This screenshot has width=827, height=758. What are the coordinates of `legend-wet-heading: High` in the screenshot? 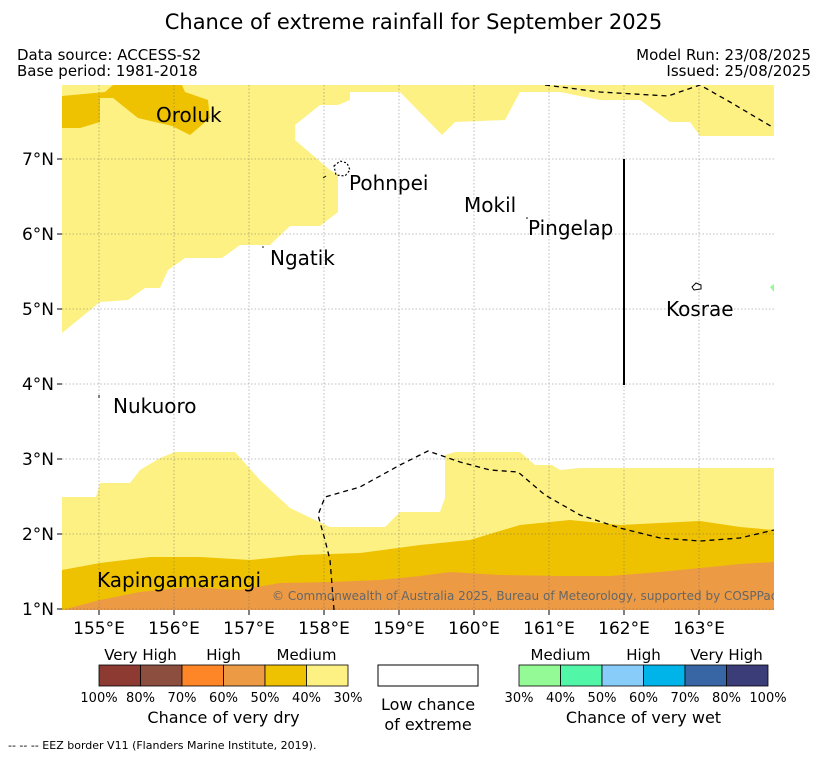 It's located at (643, 655).